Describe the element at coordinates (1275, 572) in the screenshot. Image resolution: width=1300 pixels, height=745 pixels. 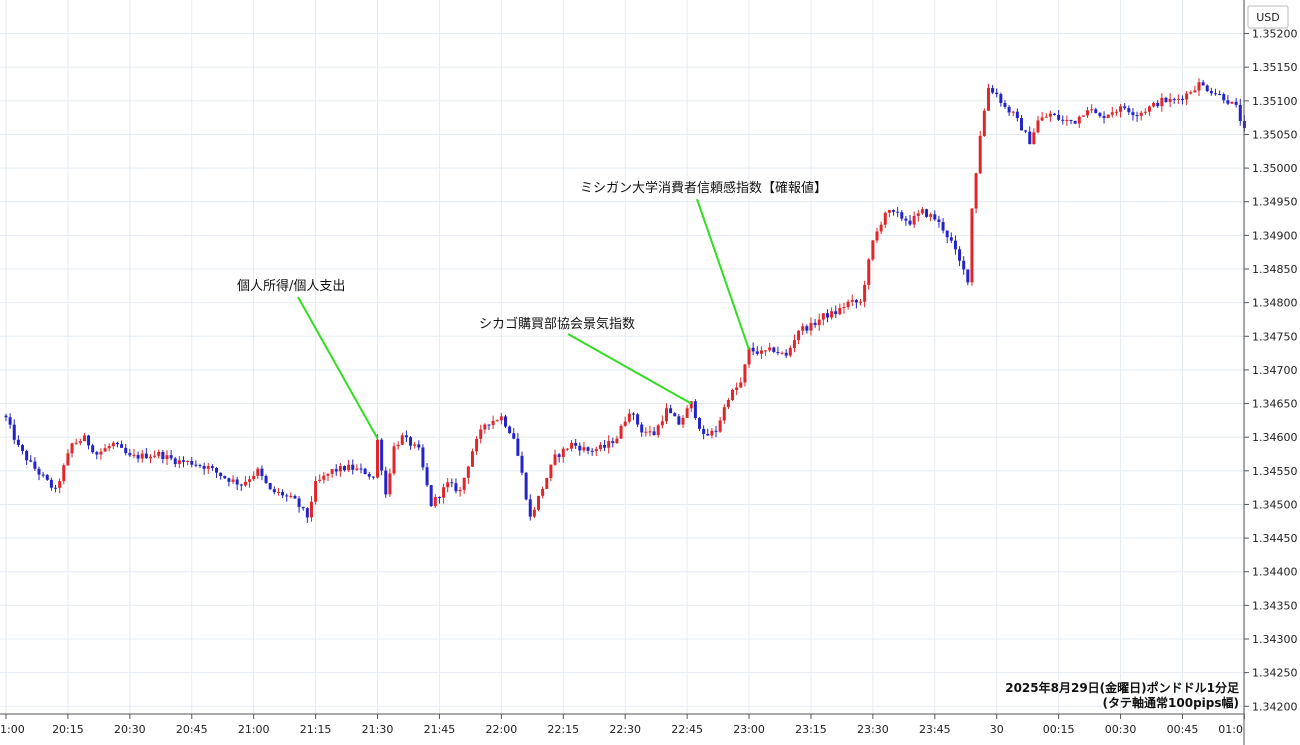
I see `y-tick-label: 1.34400` at that location.